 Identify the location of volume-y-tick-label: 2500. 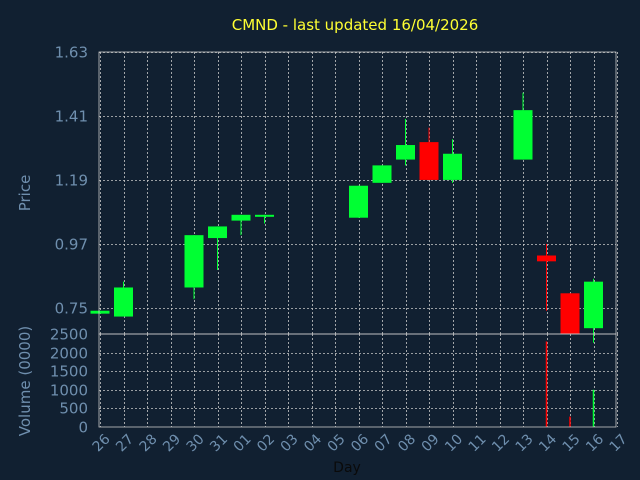
(69, 335).